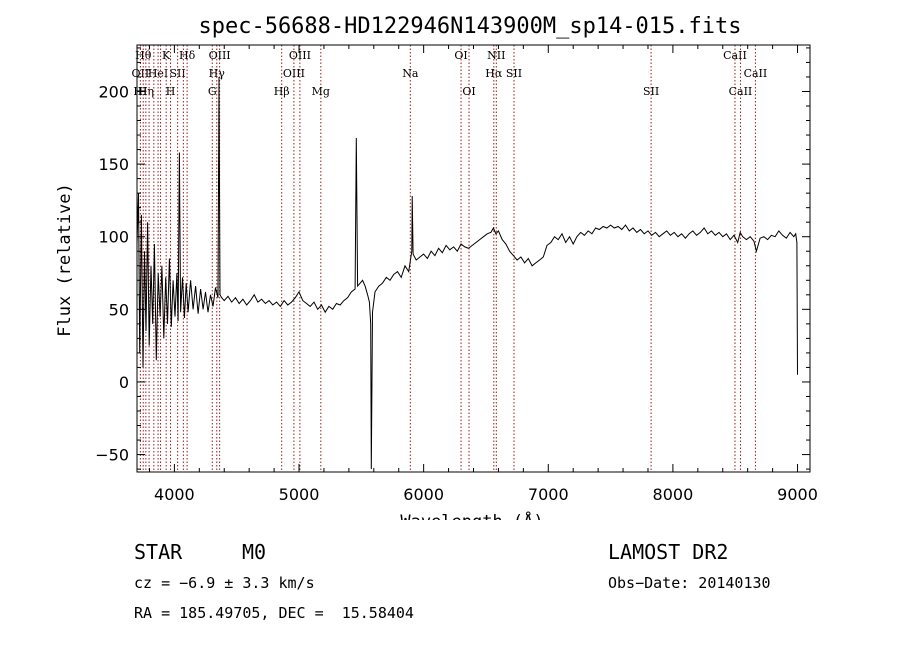 The image size is (900, 649). Describe the element at coordinates (113, 237) in the screenshot. I see `y-tick-label: 100` at that location.